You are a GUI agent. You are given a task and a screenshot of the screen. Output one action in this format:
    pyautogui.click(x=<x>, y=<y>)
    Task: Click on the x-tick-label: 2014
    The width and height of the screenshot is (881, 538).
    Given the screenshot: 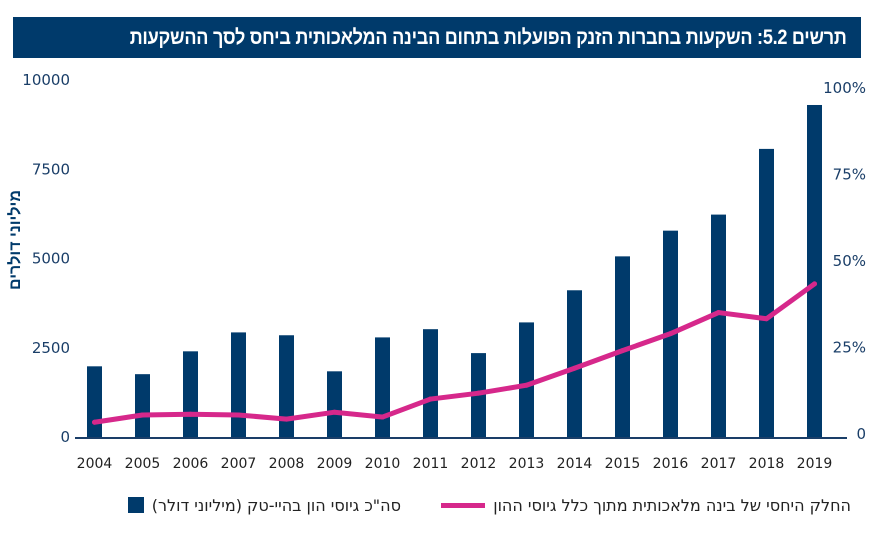 What is the action you would take?
    pyautogui.click(x=575, y=464)
    